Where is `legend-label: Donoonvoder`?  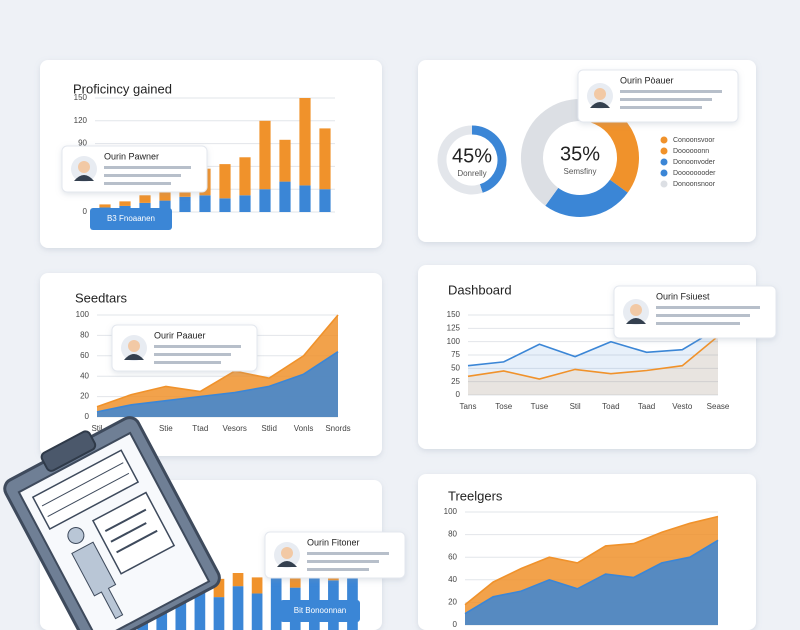
legend-label: Donoonvoder is located at coordinates (694, 162).